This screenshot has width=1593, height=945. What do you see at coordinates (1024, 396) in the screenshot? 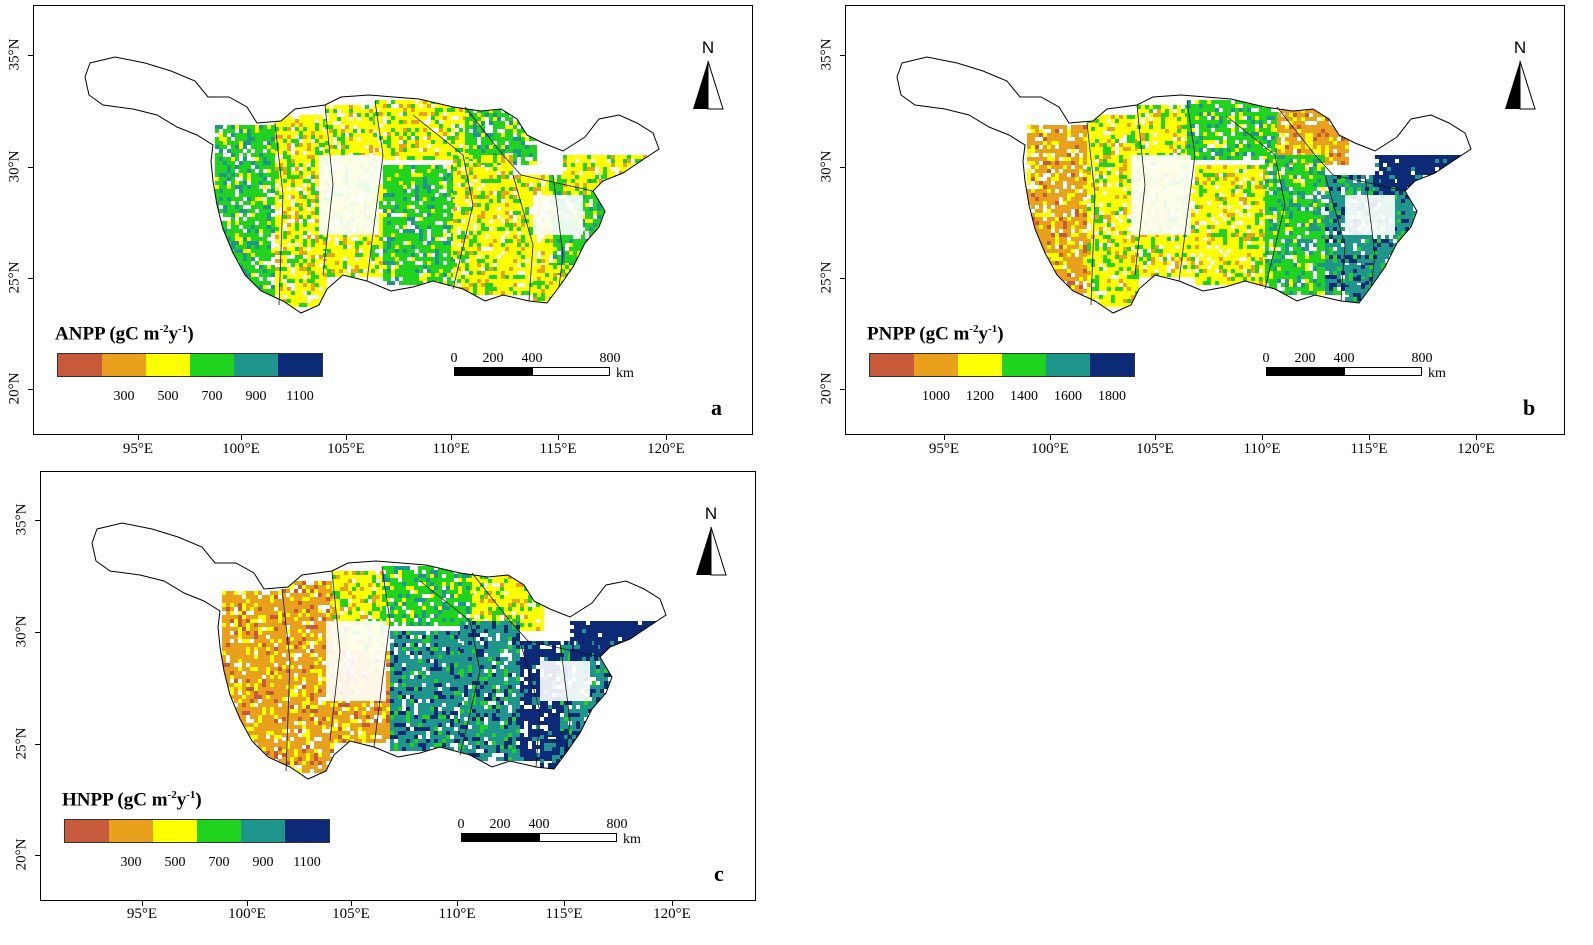
I see `legend-label: 1400` at bounding box center [1024, 396].